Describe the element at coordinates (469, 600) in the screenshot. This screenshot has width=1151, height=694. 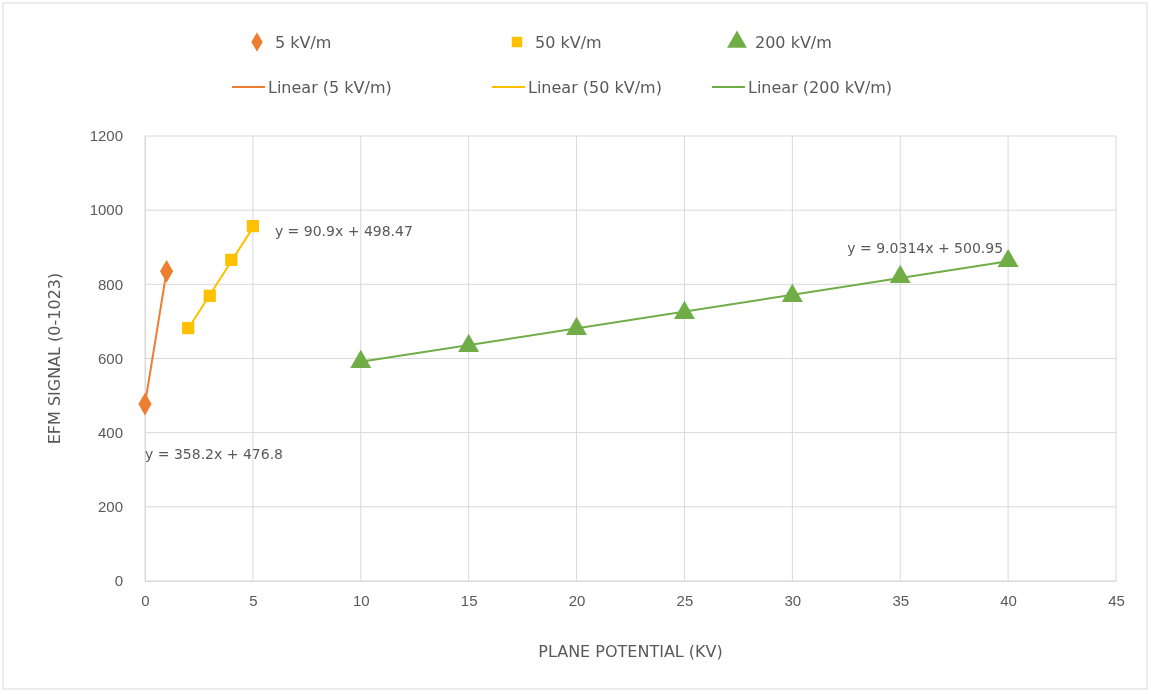
I see `x-tick-label: 15` at that location.